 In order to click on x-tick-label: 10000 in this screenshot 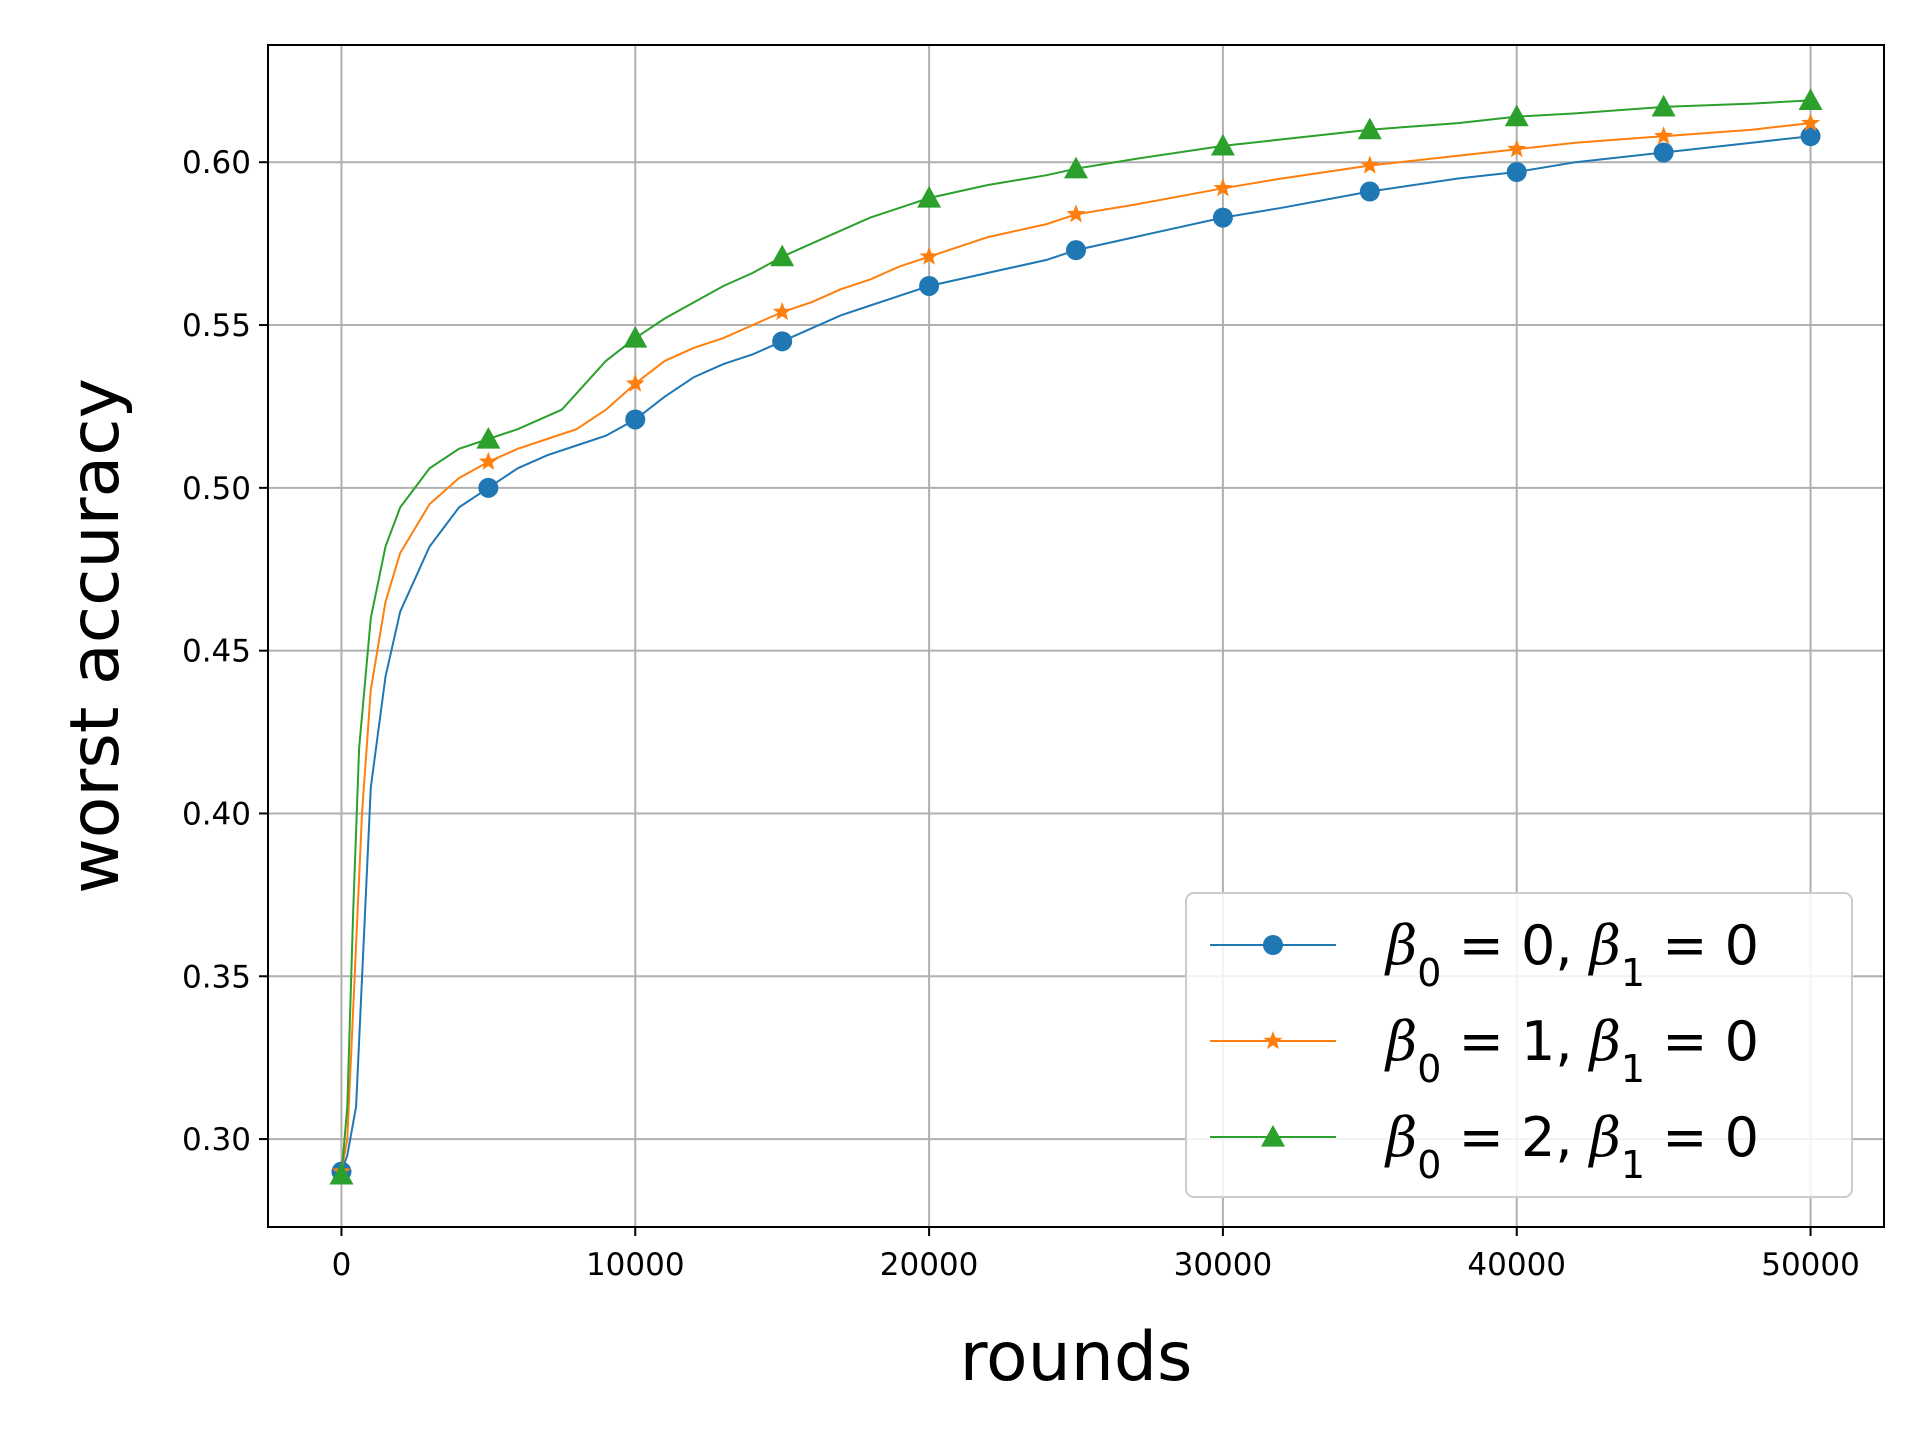, I will do `click(635, 1265)`.